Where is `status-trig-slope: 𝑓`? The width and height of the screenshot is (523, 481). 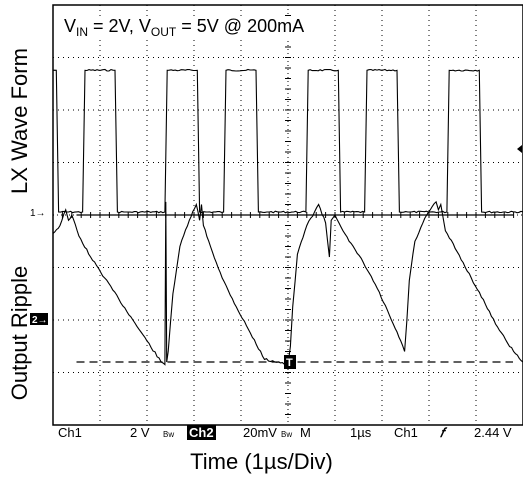 status-trig-slope: 𝑓 is located at coordinates (442, 432).